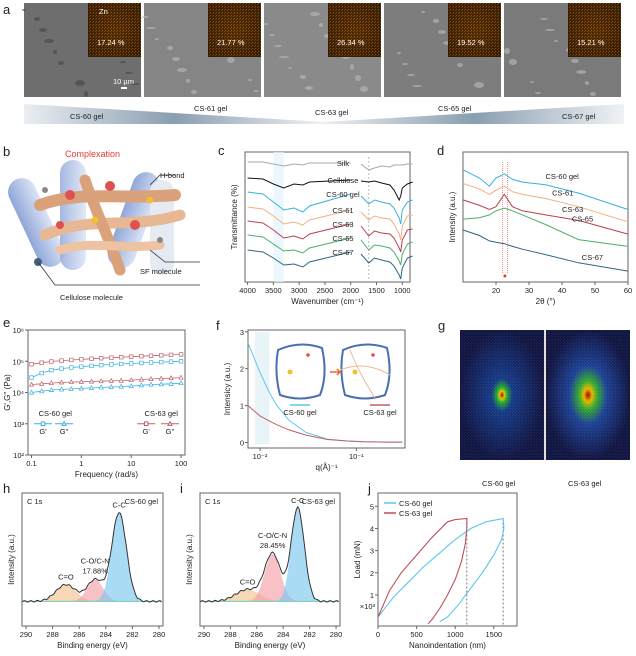 This screenshot has height=656, width=636. I want to click on zn-percentage: 26.34 %, so click(351, 42).